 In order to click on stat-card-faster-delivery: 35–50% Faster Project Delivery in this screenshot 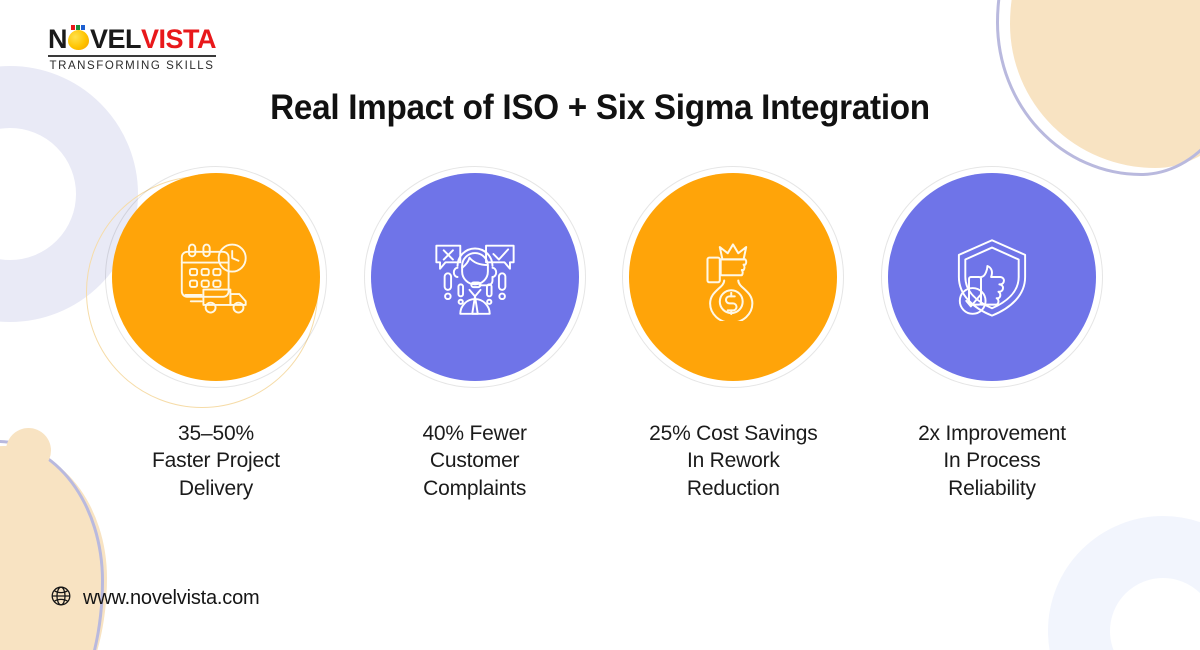, I will do `click(216, 334)`.